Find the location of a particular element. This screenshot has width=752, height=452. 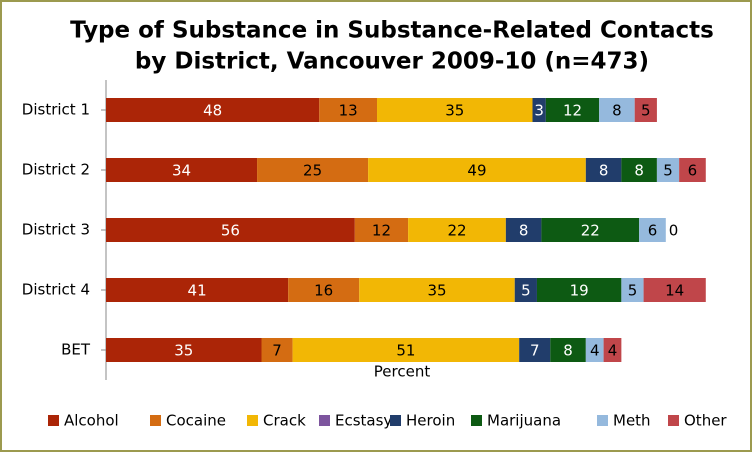

legend-label: Other is located at coordinates (705, 421).